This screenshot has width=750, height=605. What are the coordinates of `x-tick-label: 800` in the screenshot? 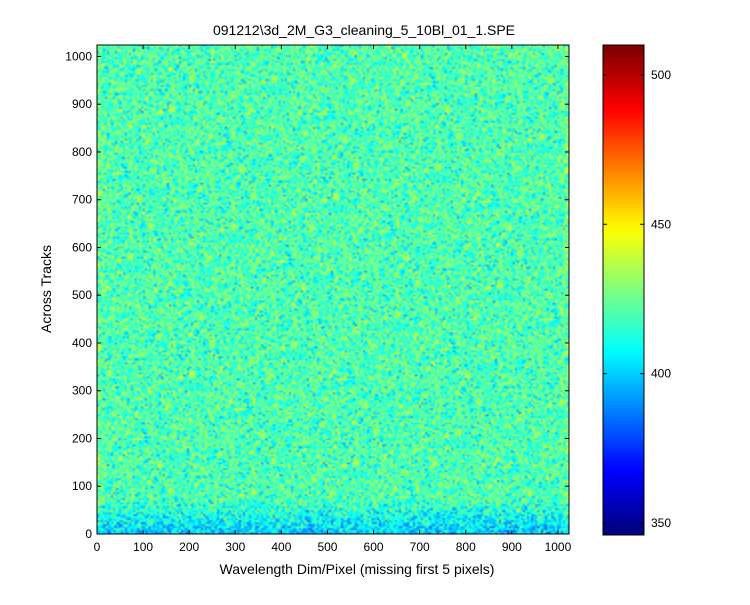 It's located at (466, 547).